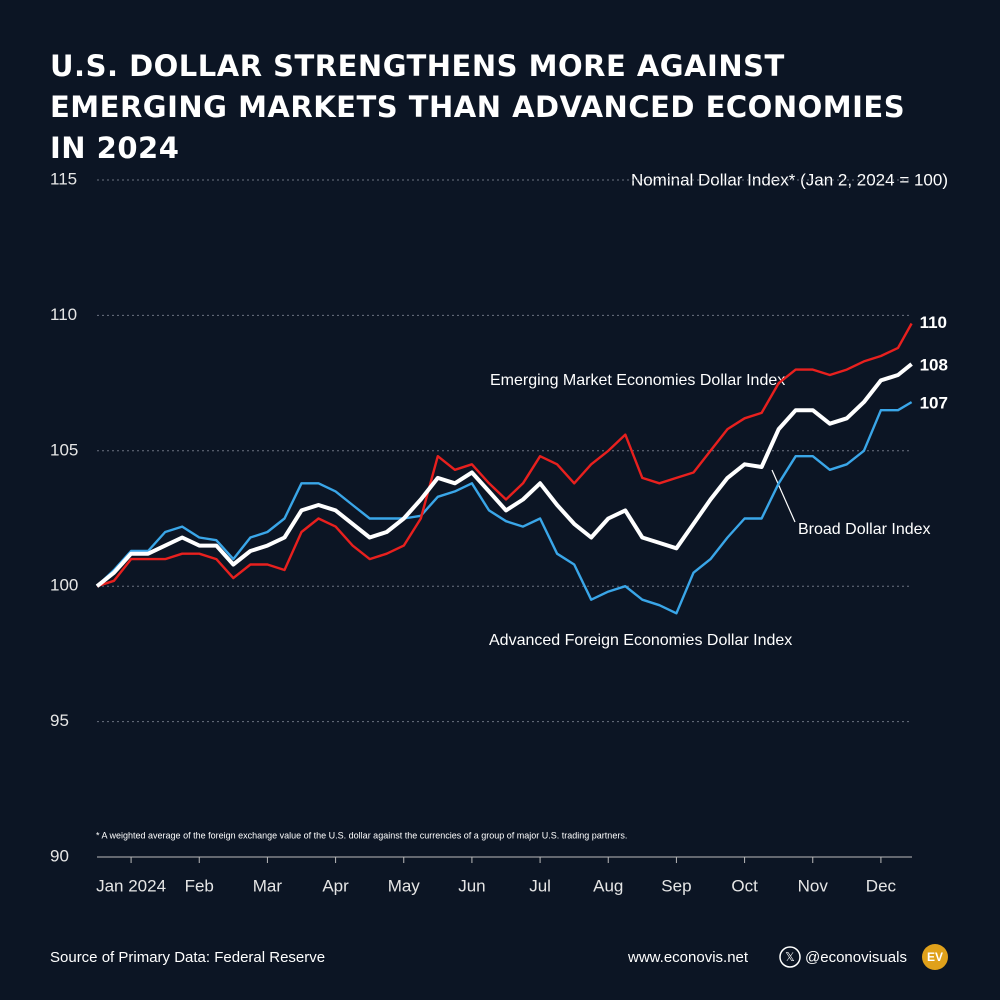  Describe the element at coordinates (59, 855) in the screenshot. I see `y-tick-label: 90` at that location.